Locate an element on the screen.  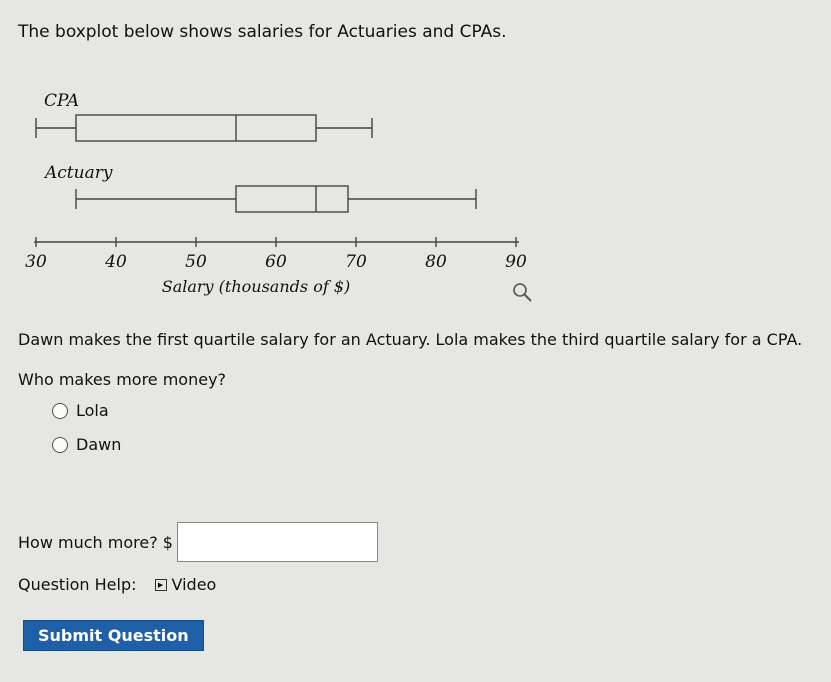
x-tick-label: 30 is located at coordinates (36, 262).